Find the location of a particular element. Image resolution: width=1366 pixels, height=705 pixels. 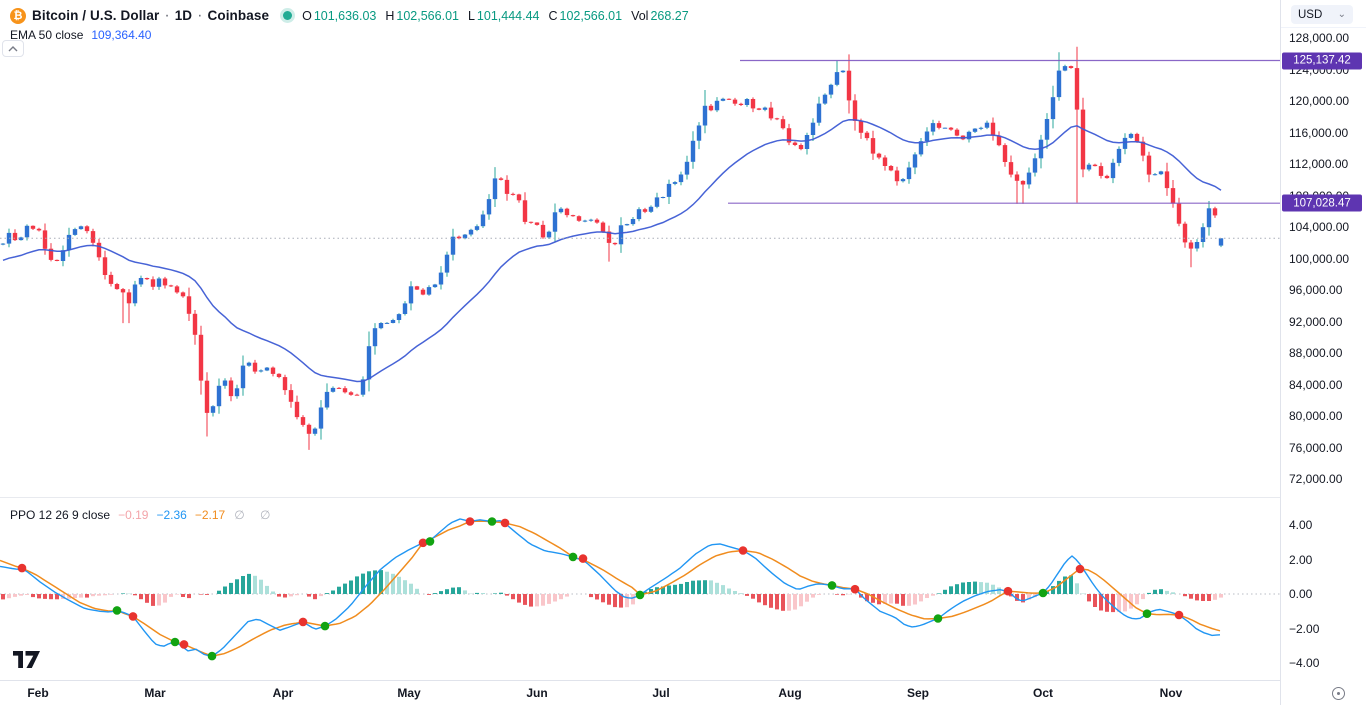

price-axis-label: 128,000.00 is located at coordinates (1319, 38).